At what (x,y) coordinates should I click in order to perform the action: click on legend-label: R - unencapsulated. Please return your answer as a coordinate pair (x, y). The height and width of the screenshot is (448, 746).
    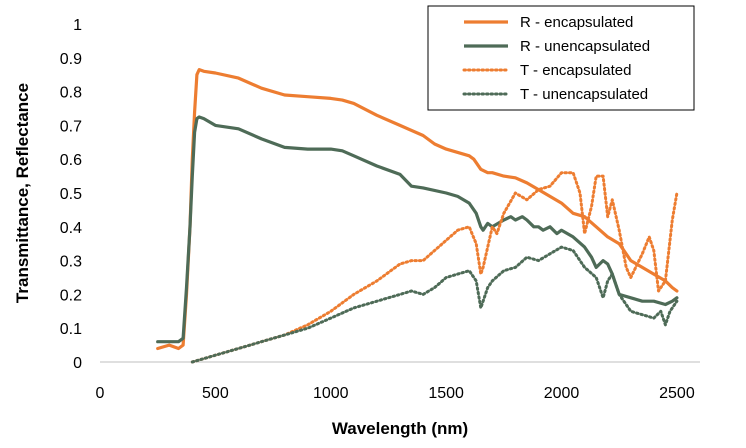
    Looking at the image, I should click on (585, 46).